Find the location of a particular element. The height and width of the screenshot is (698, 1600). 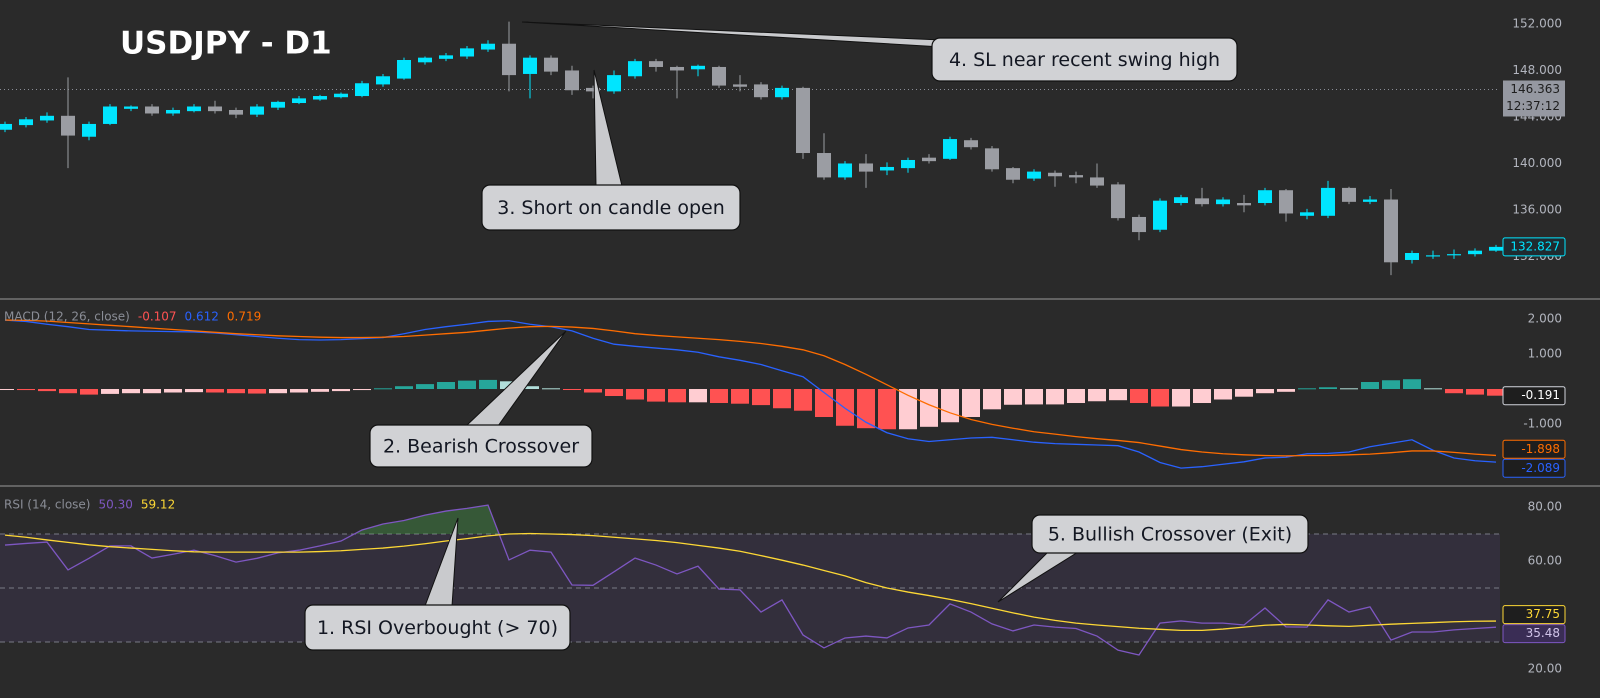

last-price: 132.827 is located at coordinates (1535, 246).